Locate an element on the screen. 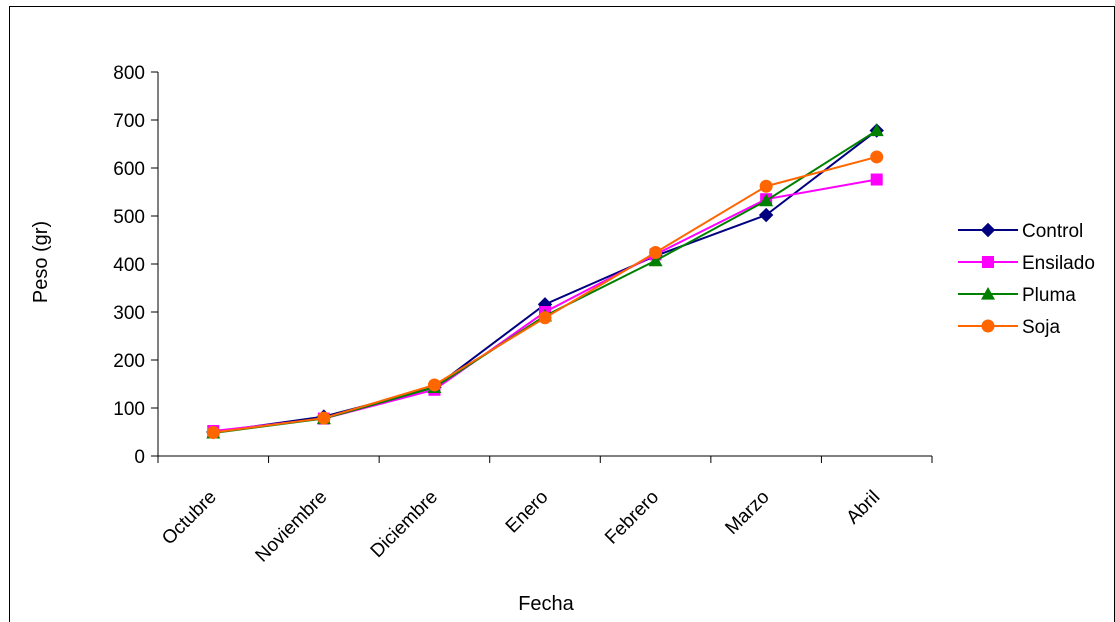  legend-label: Ensilado is located at coordinates (1058, 263).